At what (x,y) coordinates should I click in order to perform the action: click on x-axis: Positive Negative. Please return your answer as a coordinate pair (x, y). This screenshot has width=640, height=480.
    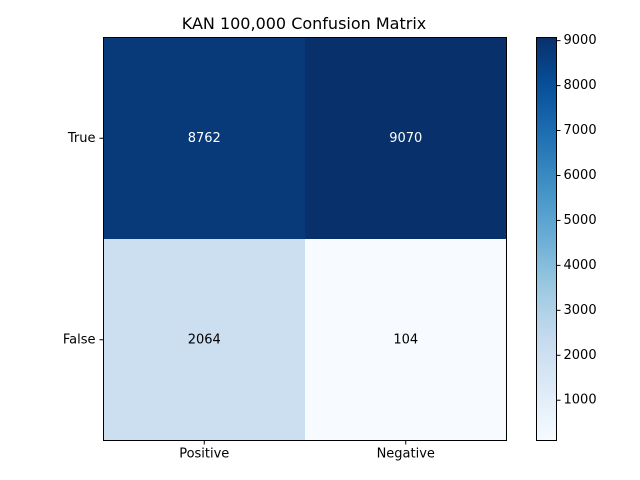
    Looking at the image, I should click on (307, 451).